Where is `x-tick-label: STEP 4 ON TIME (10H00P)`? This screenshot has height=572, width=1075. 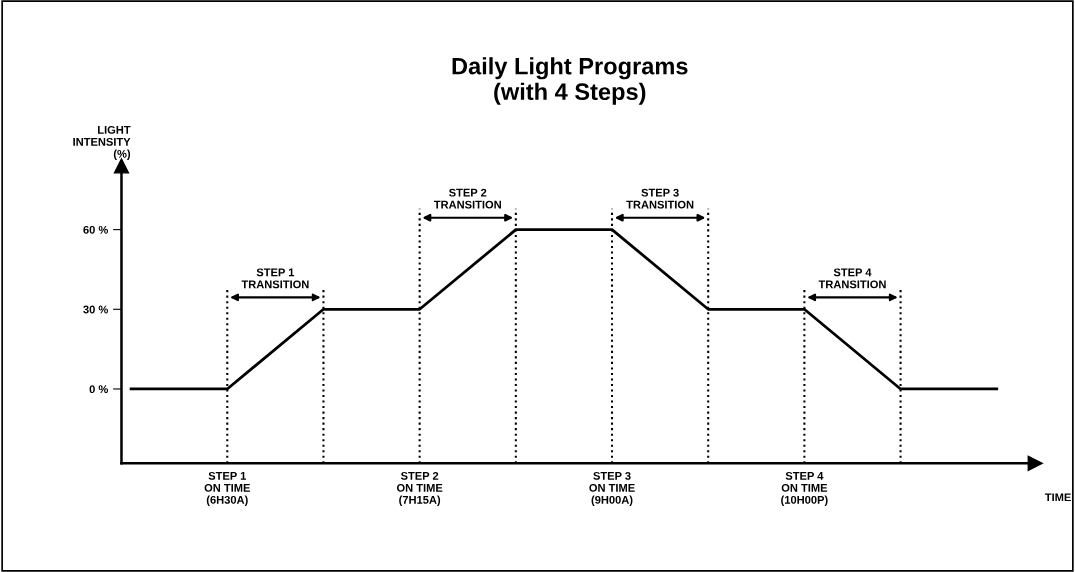
x-tick-label: STEP 4 ON TIME (10H00P) is located at coordinates (804, 488).